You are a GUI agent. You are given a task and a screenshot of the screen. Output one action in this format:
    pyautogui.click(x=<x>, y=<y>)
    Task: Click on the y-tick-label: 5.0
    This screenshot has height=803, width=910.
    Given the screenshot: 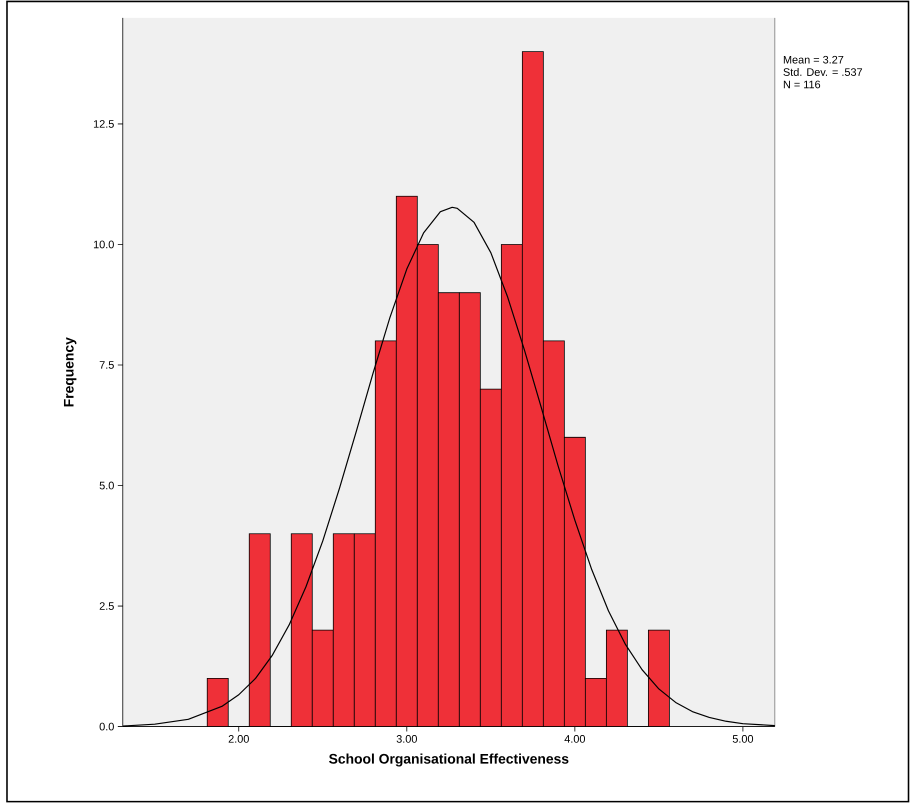 What is the action you would take?
    pyautogui.click(x=107, y=486)
    